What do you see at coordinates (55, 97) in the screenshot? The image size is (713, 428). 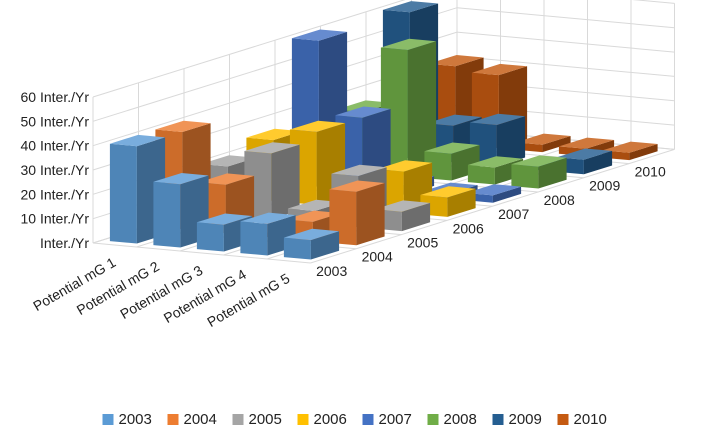 I see `y-tick-label: 60 Inter./Yr` at bounding box center [55, 97].